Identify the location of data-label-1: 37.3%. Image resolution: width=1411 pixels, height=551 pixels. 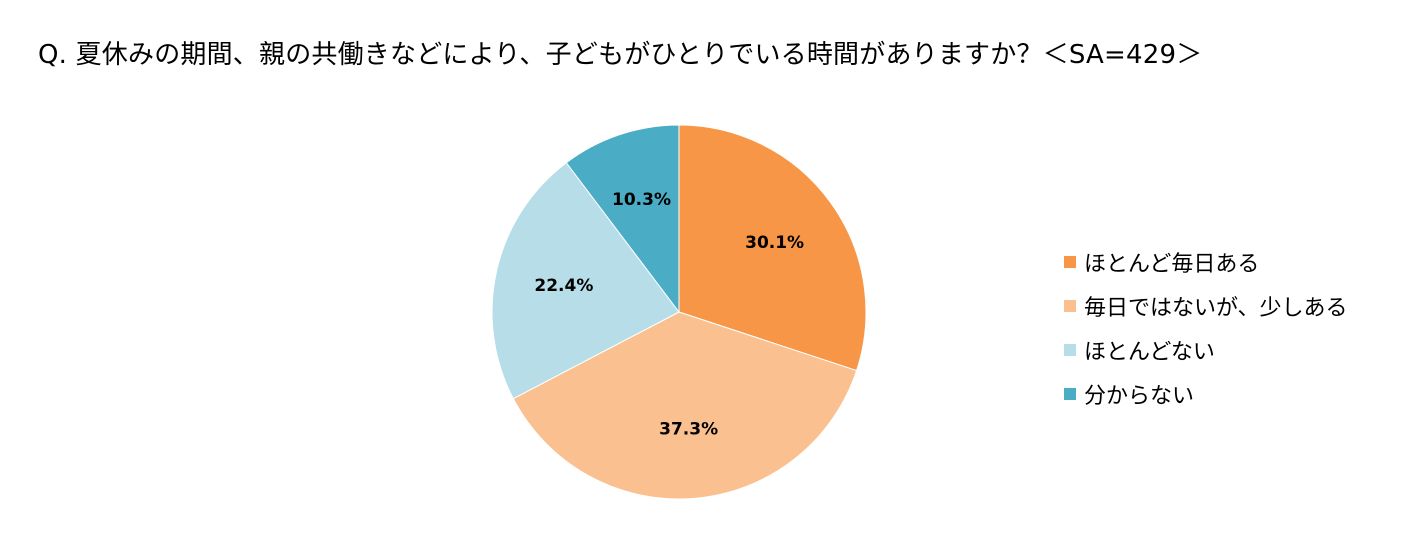
(688, 430).